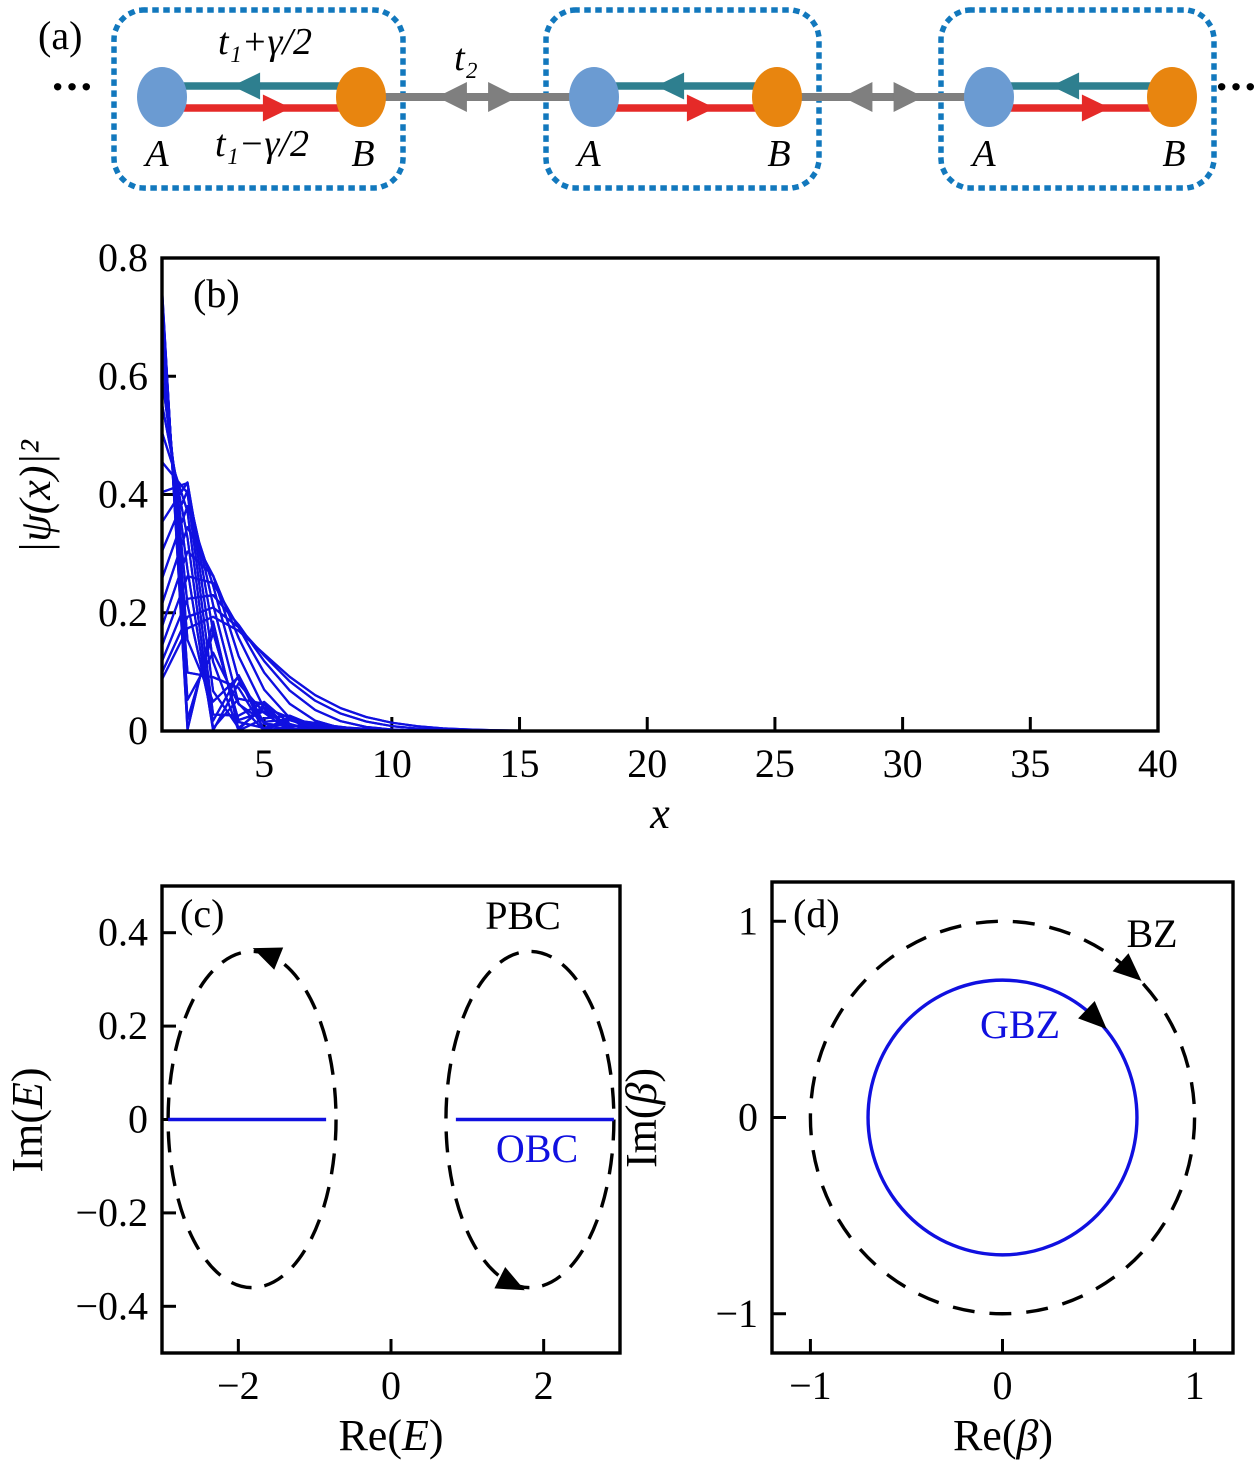  What do you see at coordinates (641, 1093) in the screenshot?
I see `d-ylabel-var: β` at bounding box center [641, 1093].